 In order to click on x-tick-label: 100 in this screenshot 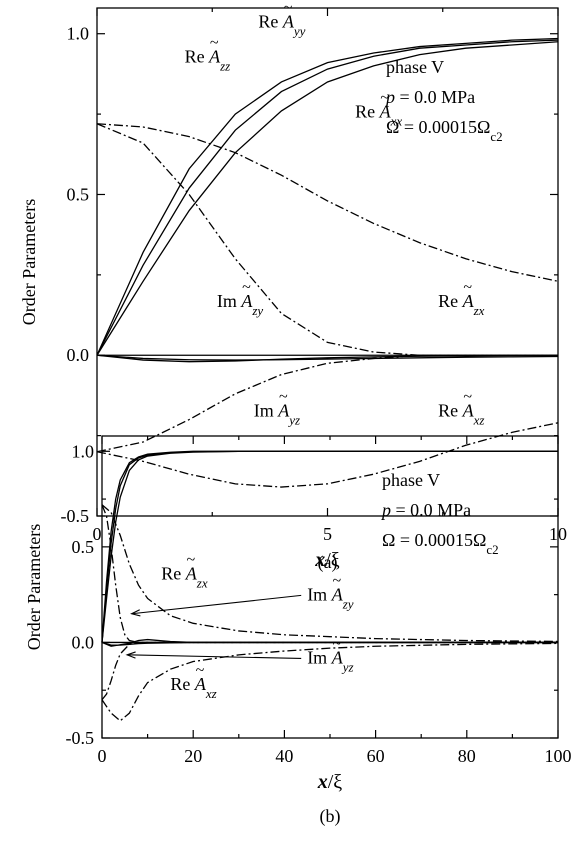, I will do `click(558, 756)`.